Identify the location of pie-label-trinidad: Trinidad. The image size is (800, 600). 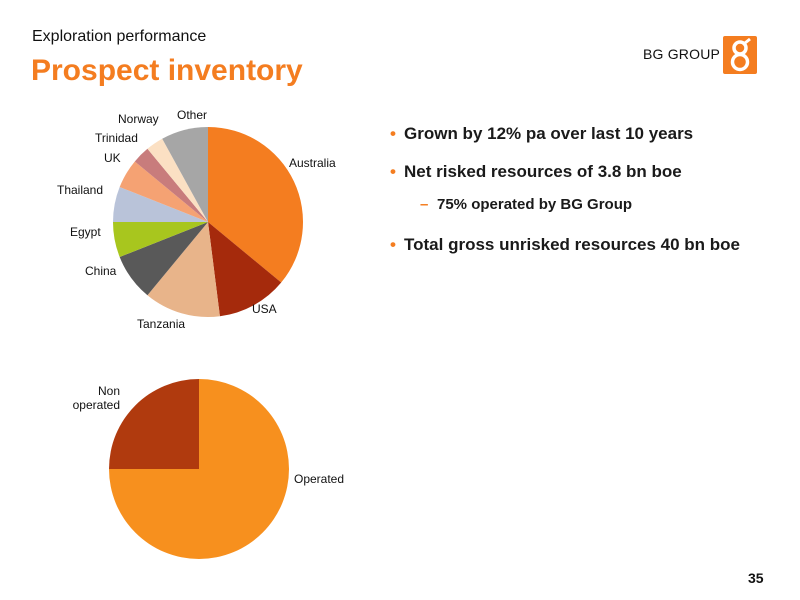
(116, 138).